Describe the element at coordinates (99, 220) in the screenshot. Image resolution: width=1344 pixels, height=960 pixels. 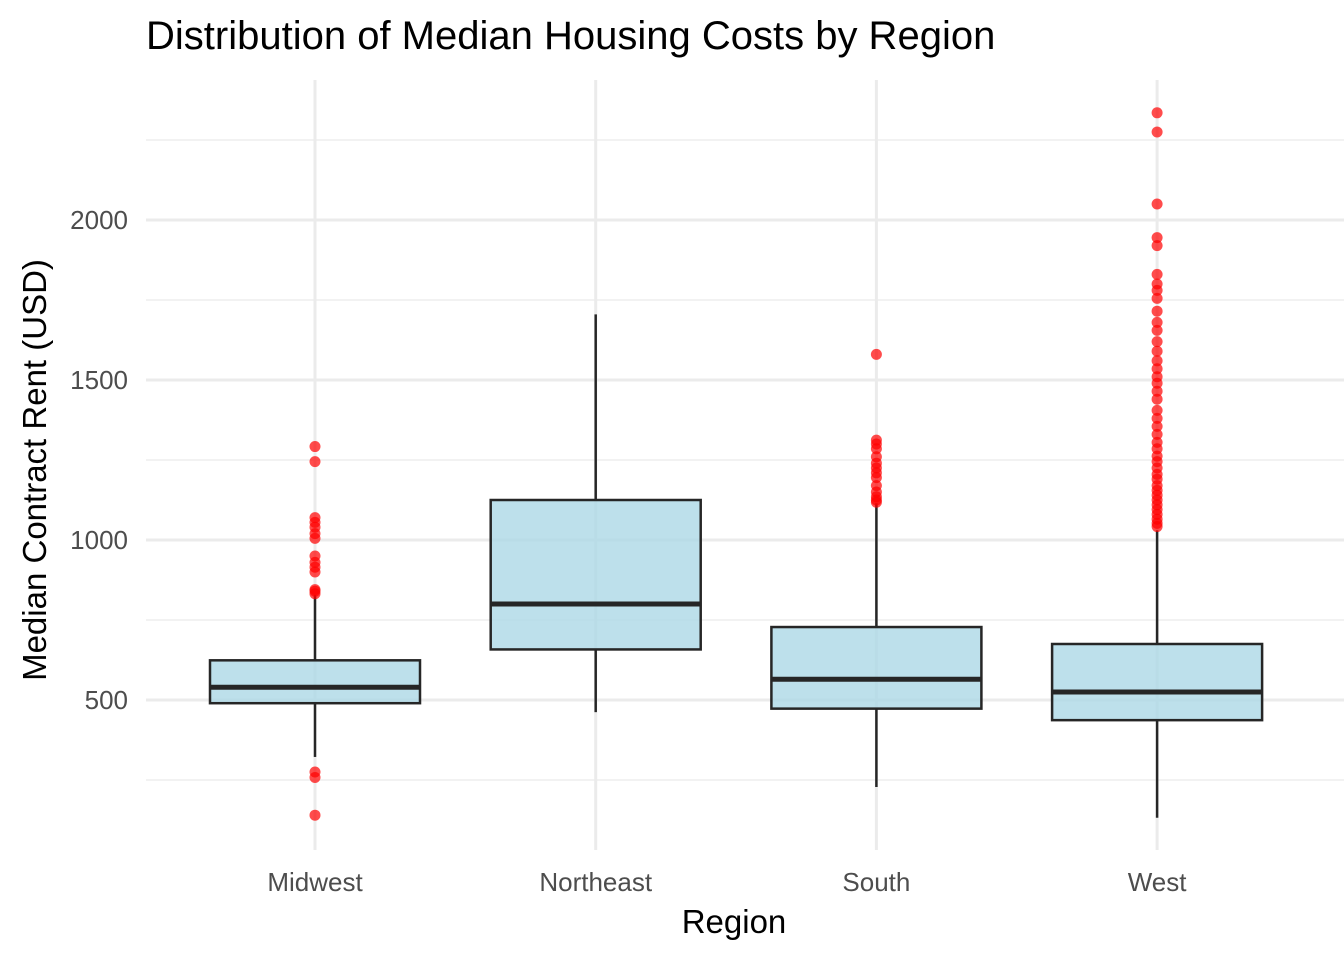
I see `y-tick-label: 2000` at that location.